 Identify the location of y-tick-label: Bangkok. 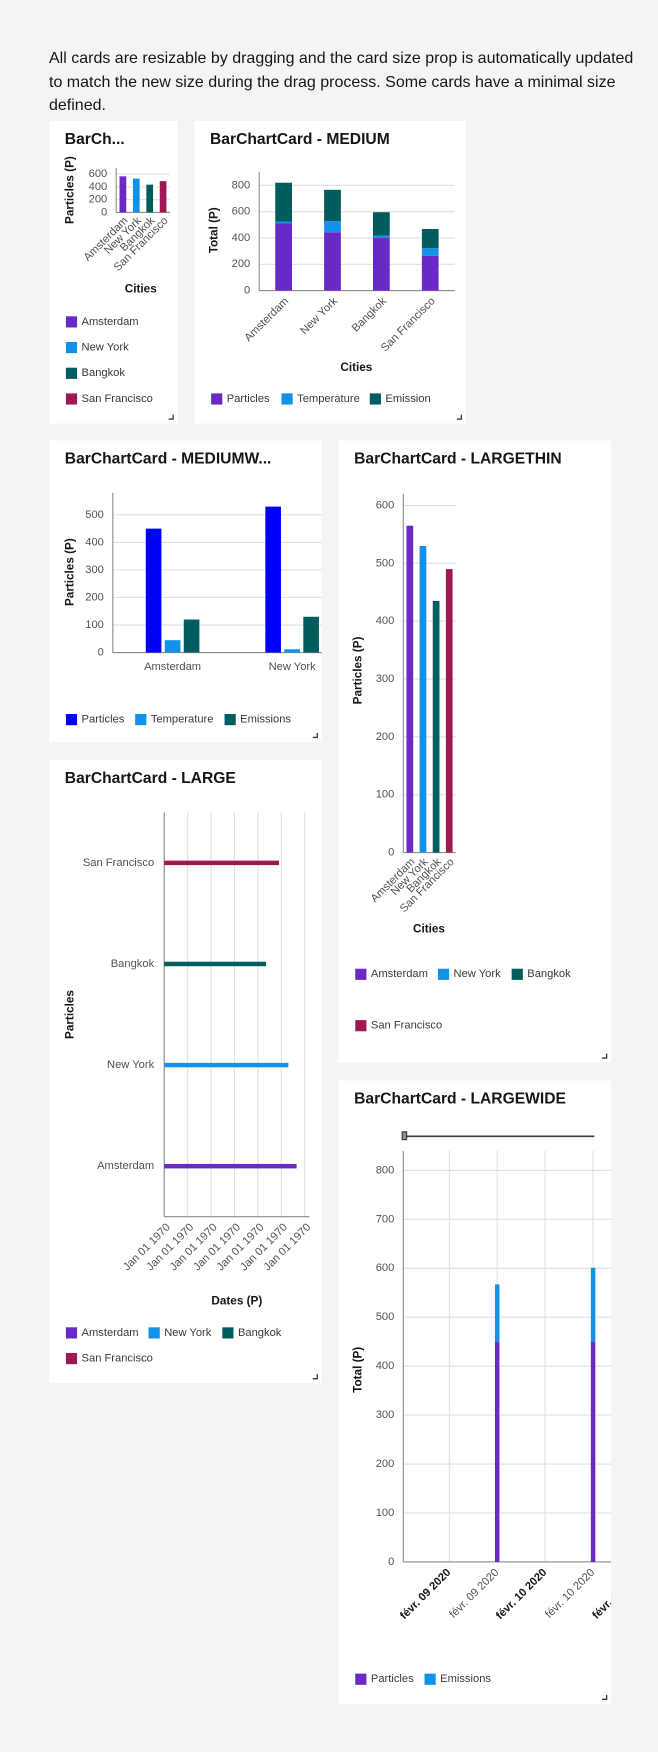
(133, 964).